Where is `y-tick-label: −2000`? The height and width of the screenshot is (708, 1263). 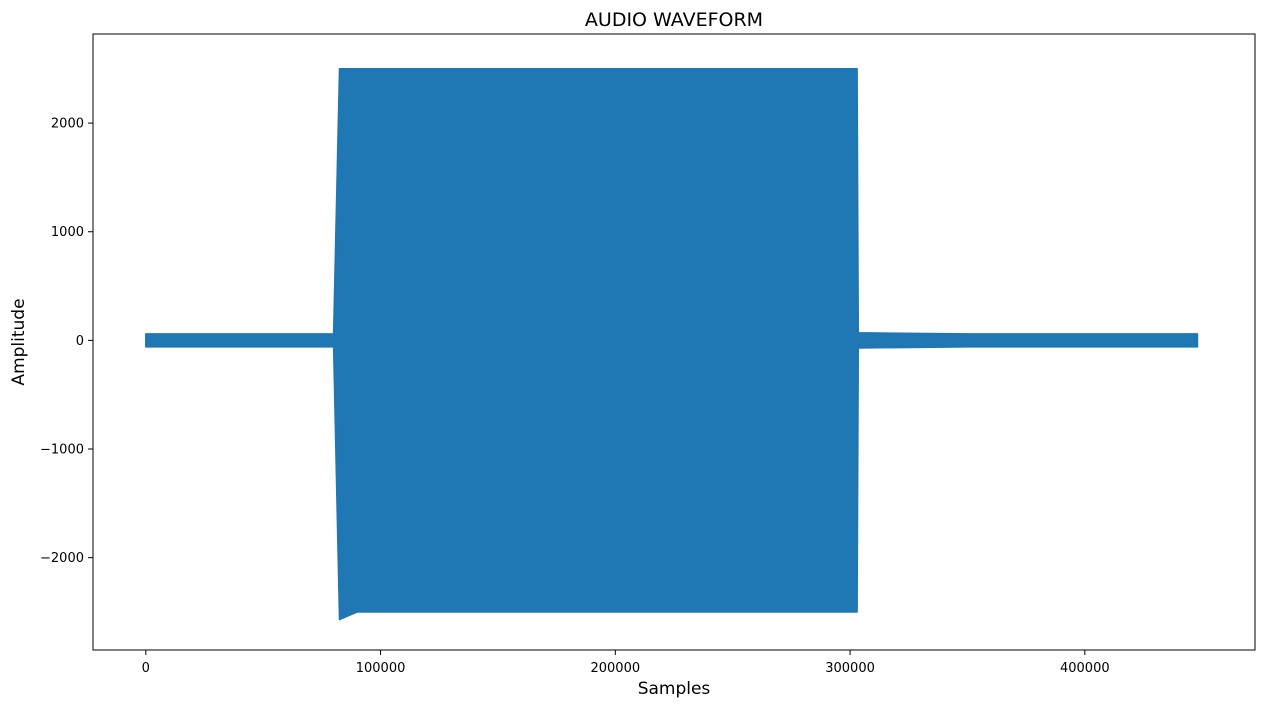
y-tick-label: −2000 is located at coordinates (62, 558).